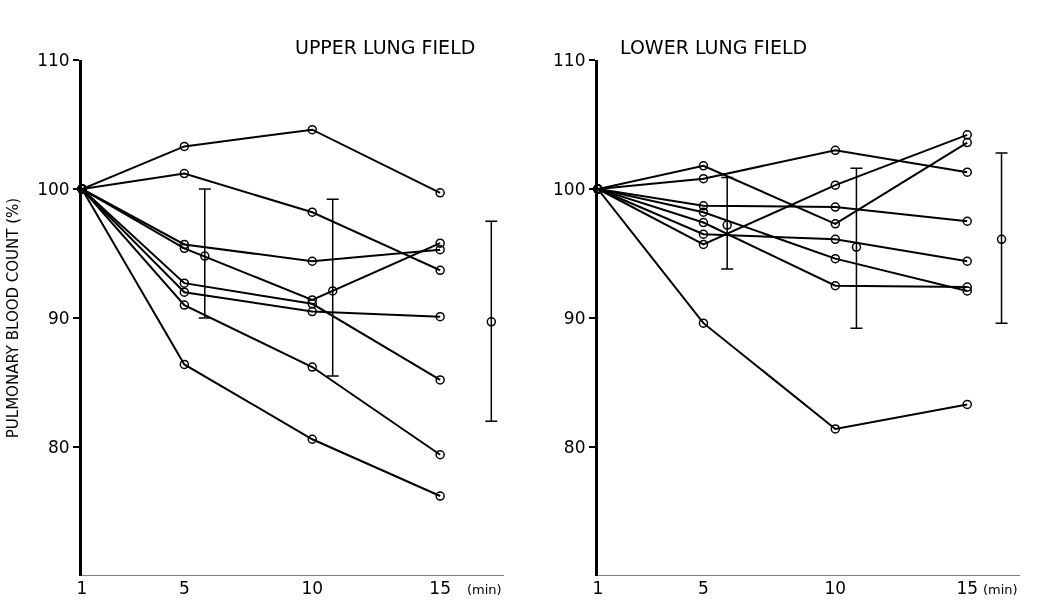 The image size is (1050, 616). I want to click on chart-title: UPPER LUNG FIELD, so click(385, 47).